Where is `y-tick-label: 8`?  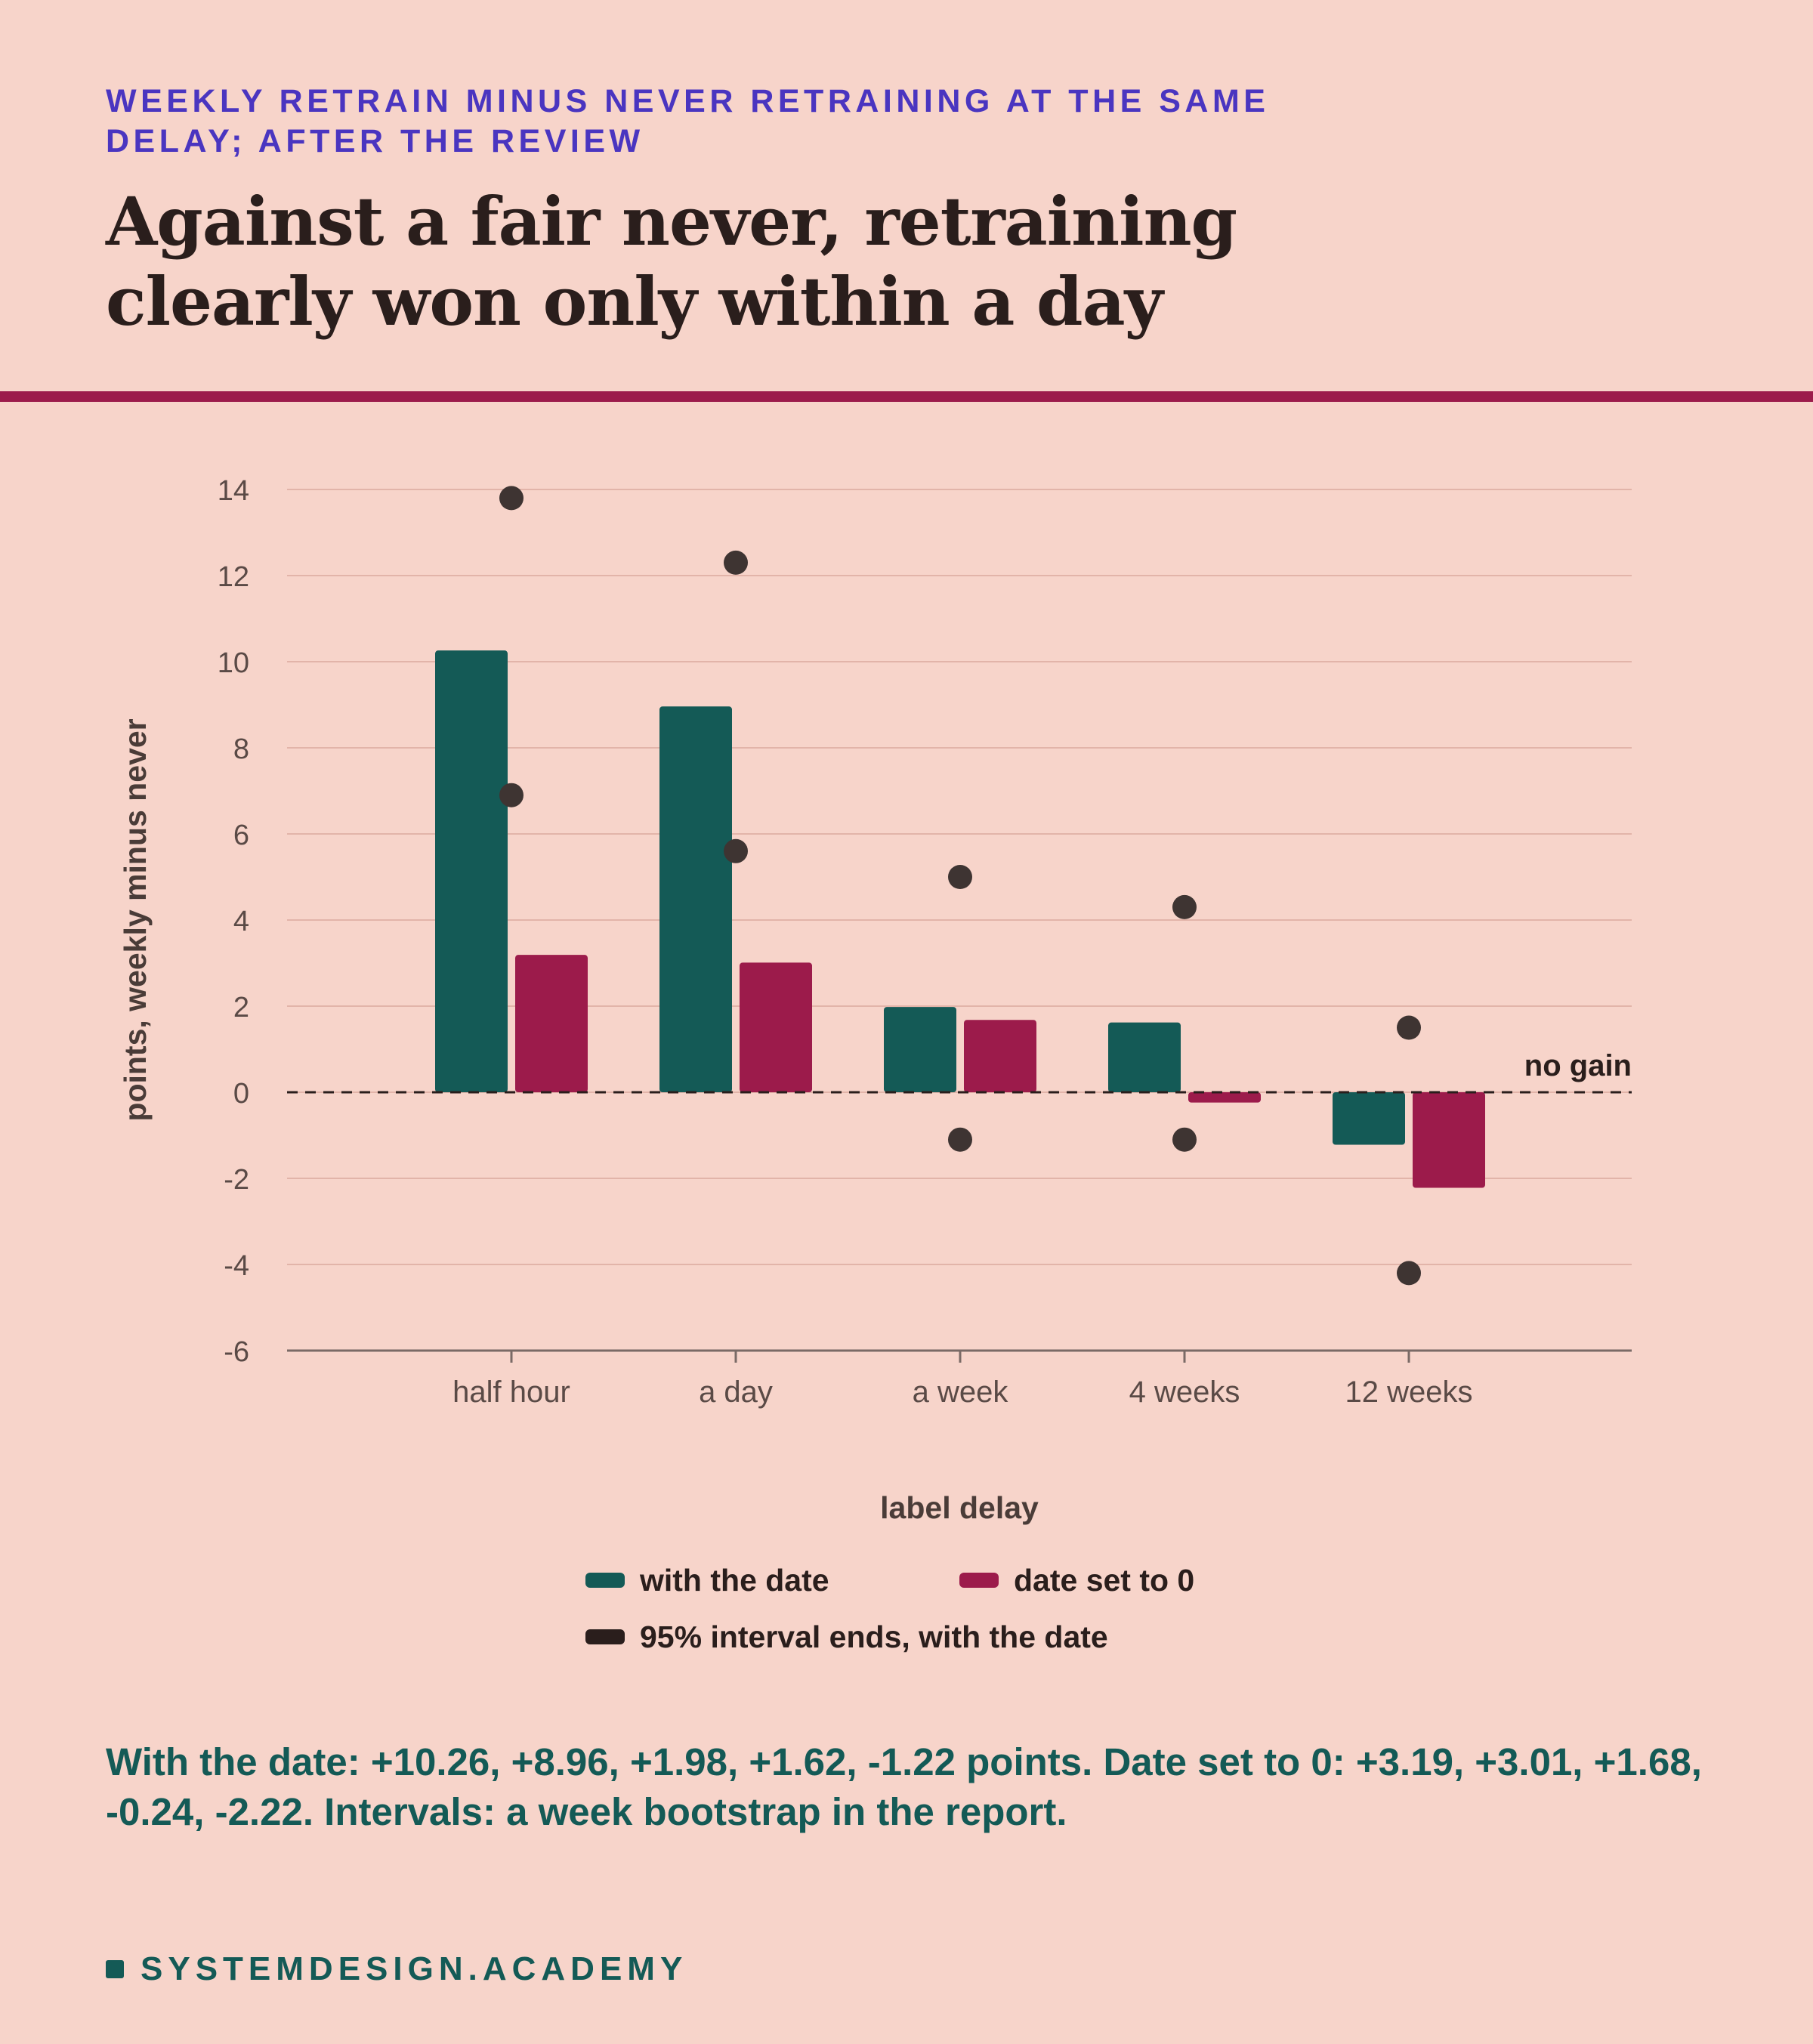 y-tick-label: 8 is located at coordinates (241, 749).